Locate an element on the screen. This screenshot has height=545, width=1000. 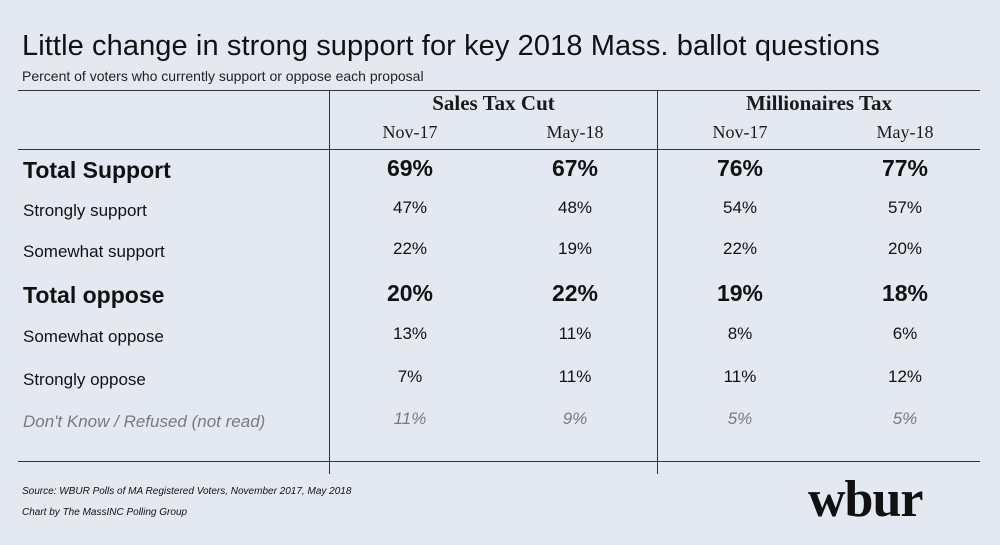
cell-somewhat-support-1: 19% is located at coordinates (575, 248).